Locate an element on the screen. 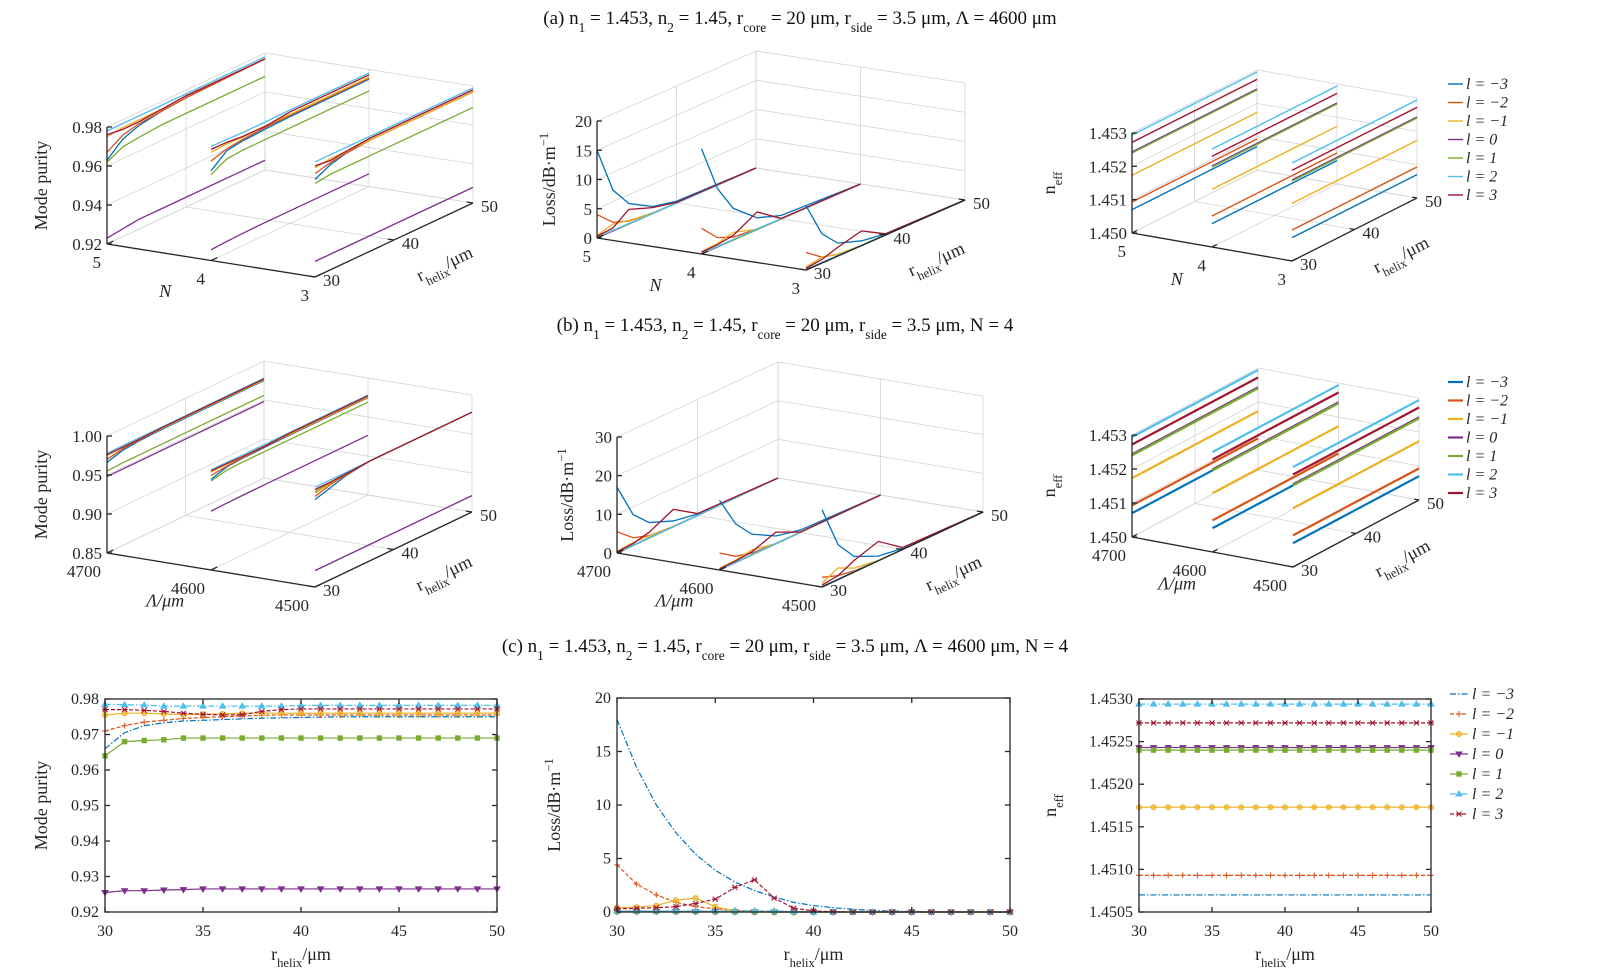 The height and width of the screenshot is (969, 1600). y-tick-label: 0.97 is located at coordinates (85, 735).